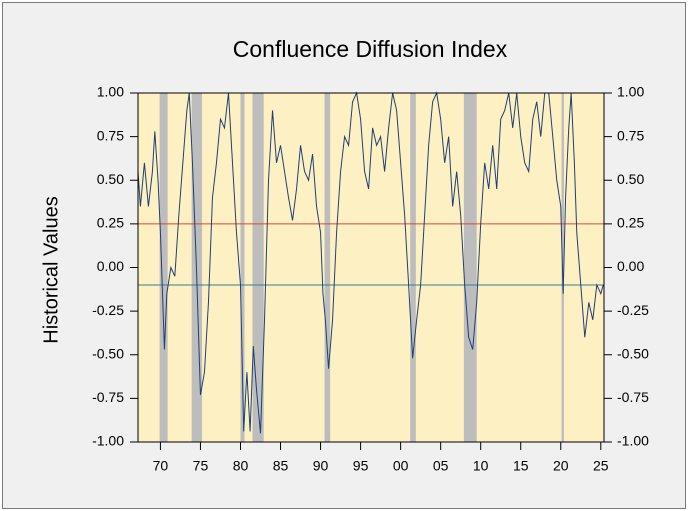 The image size is (688, 511). Describe the element at coordinates (108, 441) in the screenshot. I see `y-tick-label: -1.00` at that location.